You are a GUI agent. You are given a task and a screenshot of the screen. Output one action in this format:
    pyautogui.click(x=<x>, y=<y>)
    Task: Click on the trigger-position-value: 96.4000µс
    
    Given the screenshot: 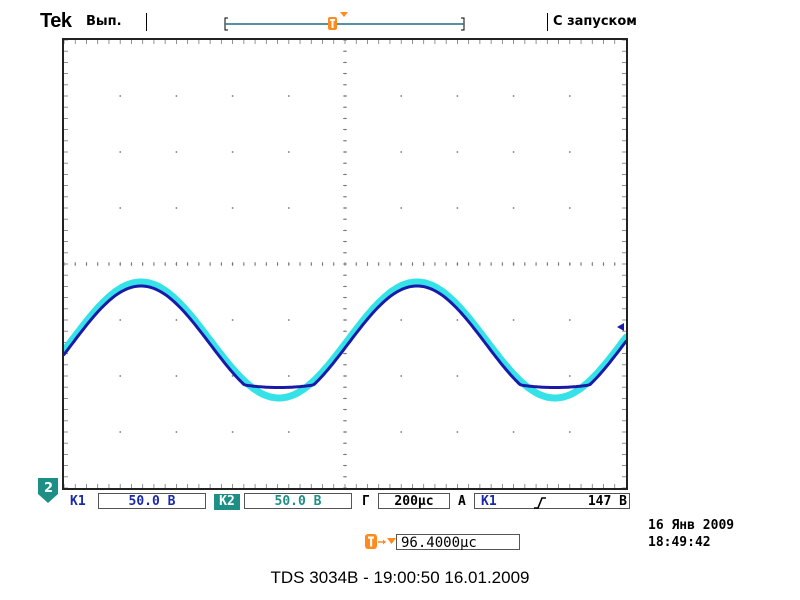 What is the action you would take?
    pyautogui.click(x=458, y=542)
    